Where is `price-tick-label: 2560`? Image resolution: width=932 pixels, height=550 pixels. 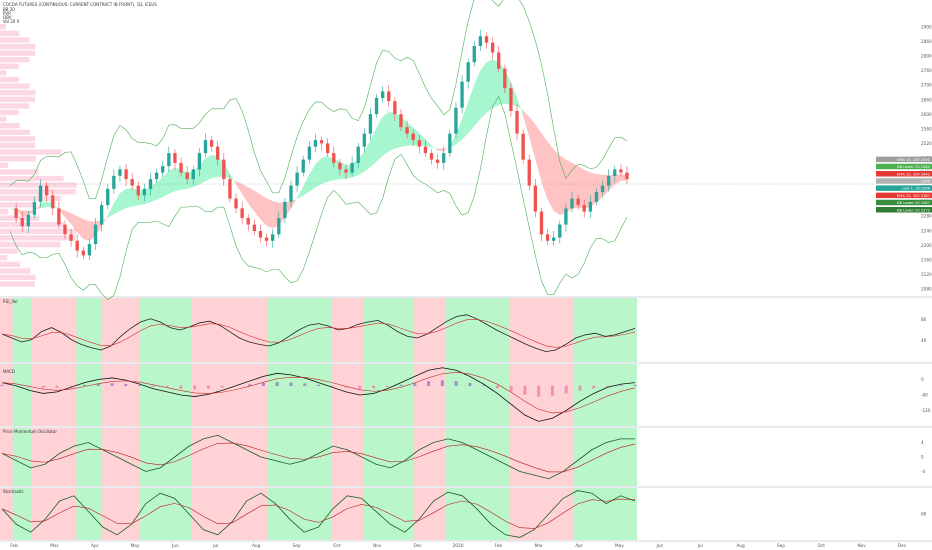
price-tick-label: 2560 is located at coordinates (926, 128).